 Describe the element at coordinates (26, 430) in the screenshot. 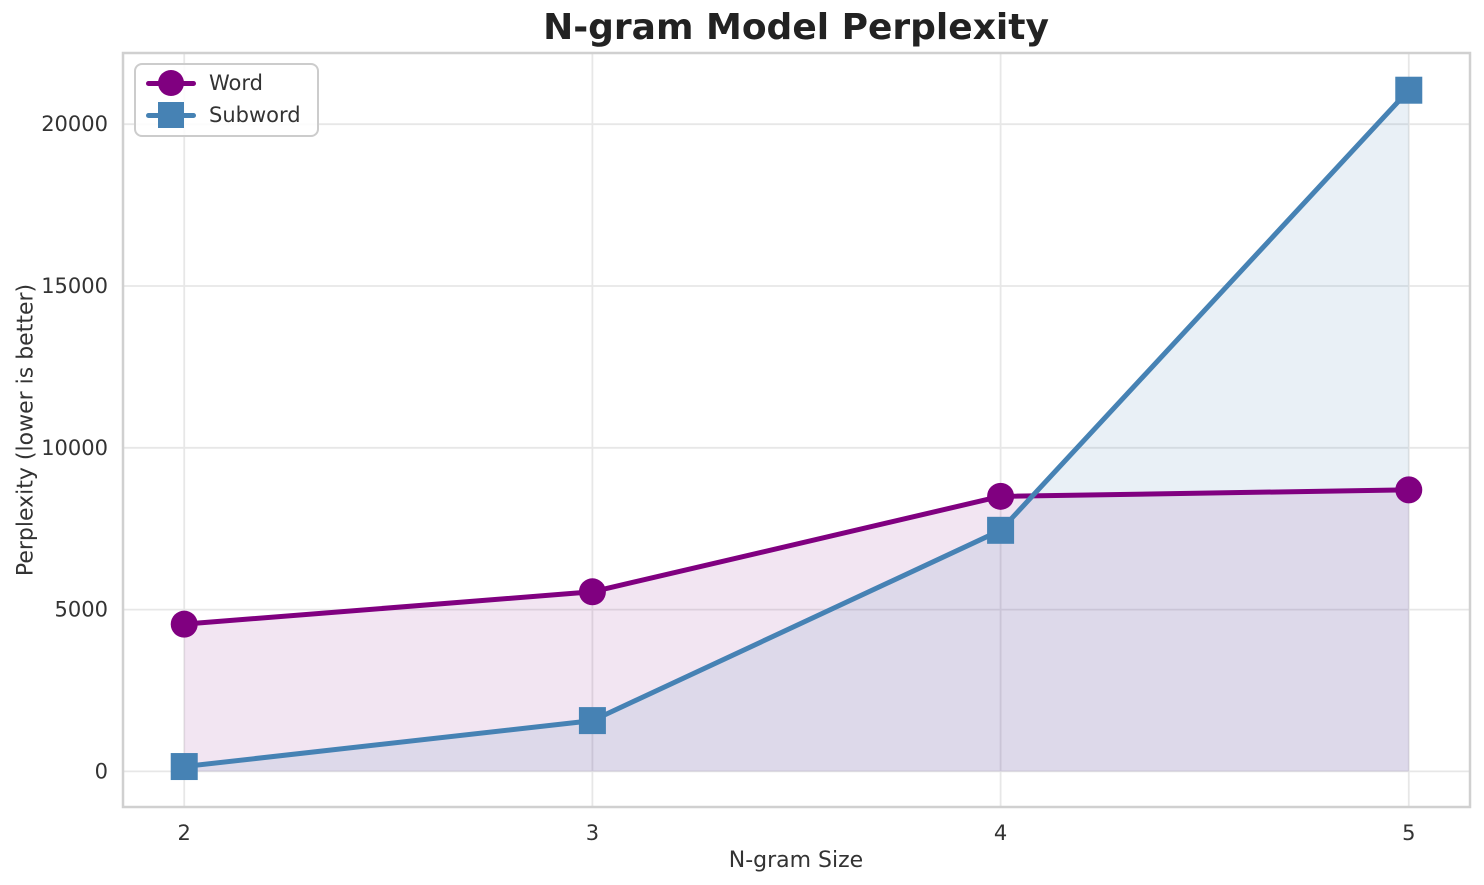

I see `y-axis-label: Perplexity (lower is better)` at that location.